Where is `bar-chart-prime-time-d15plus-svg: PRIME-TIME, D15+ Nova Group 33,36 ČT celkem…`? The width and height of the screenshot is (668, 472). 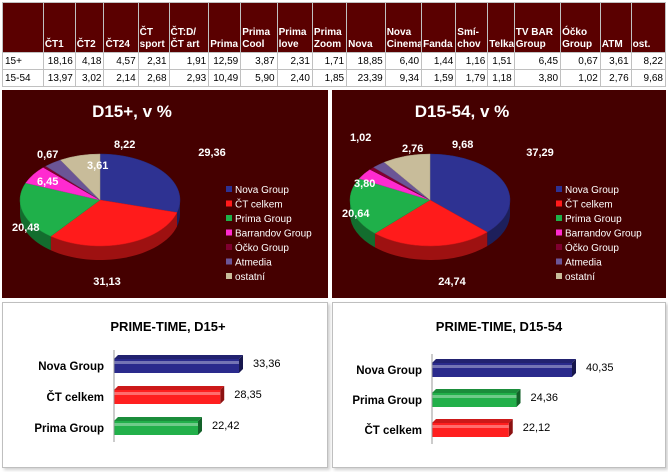
bar-chart-prime-time-d15plus-svg: PRIME-TIME, D15+ Nova Group 33,36 ČT celkem… is located at coordinates (157, 380).